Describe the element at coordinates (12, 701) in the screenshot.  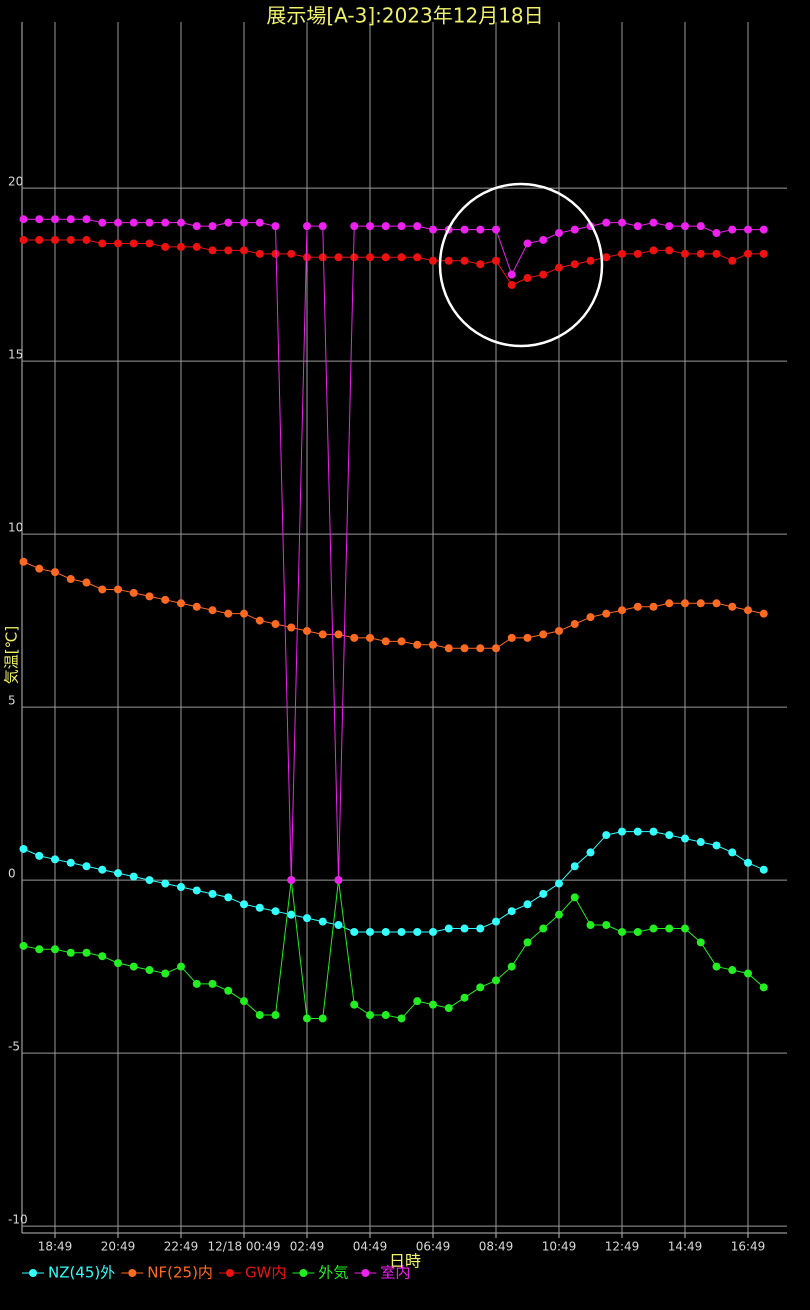
I see `y-tick-label: 5` at that location.